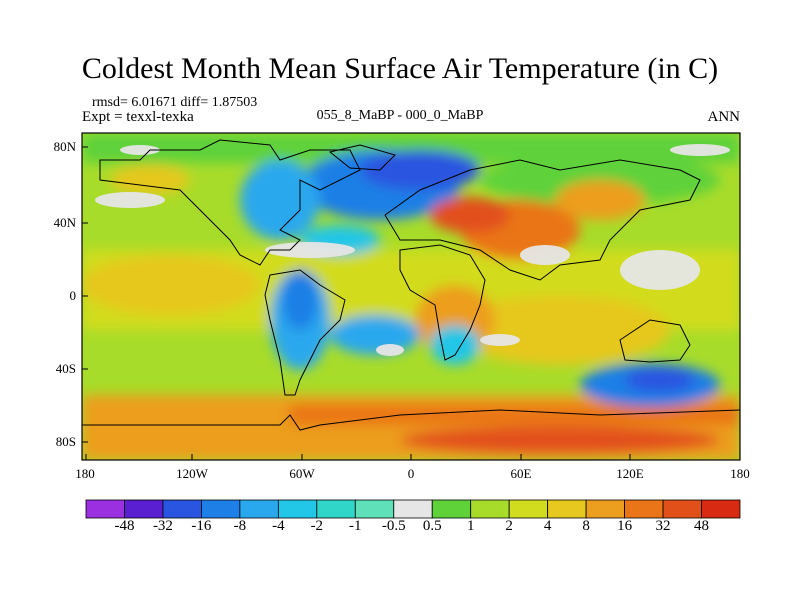 The image size is (800, 600). Describe the element at coordinates (302, 473) in the screenshot. I see `lon-label-60w: 60W` at that location.